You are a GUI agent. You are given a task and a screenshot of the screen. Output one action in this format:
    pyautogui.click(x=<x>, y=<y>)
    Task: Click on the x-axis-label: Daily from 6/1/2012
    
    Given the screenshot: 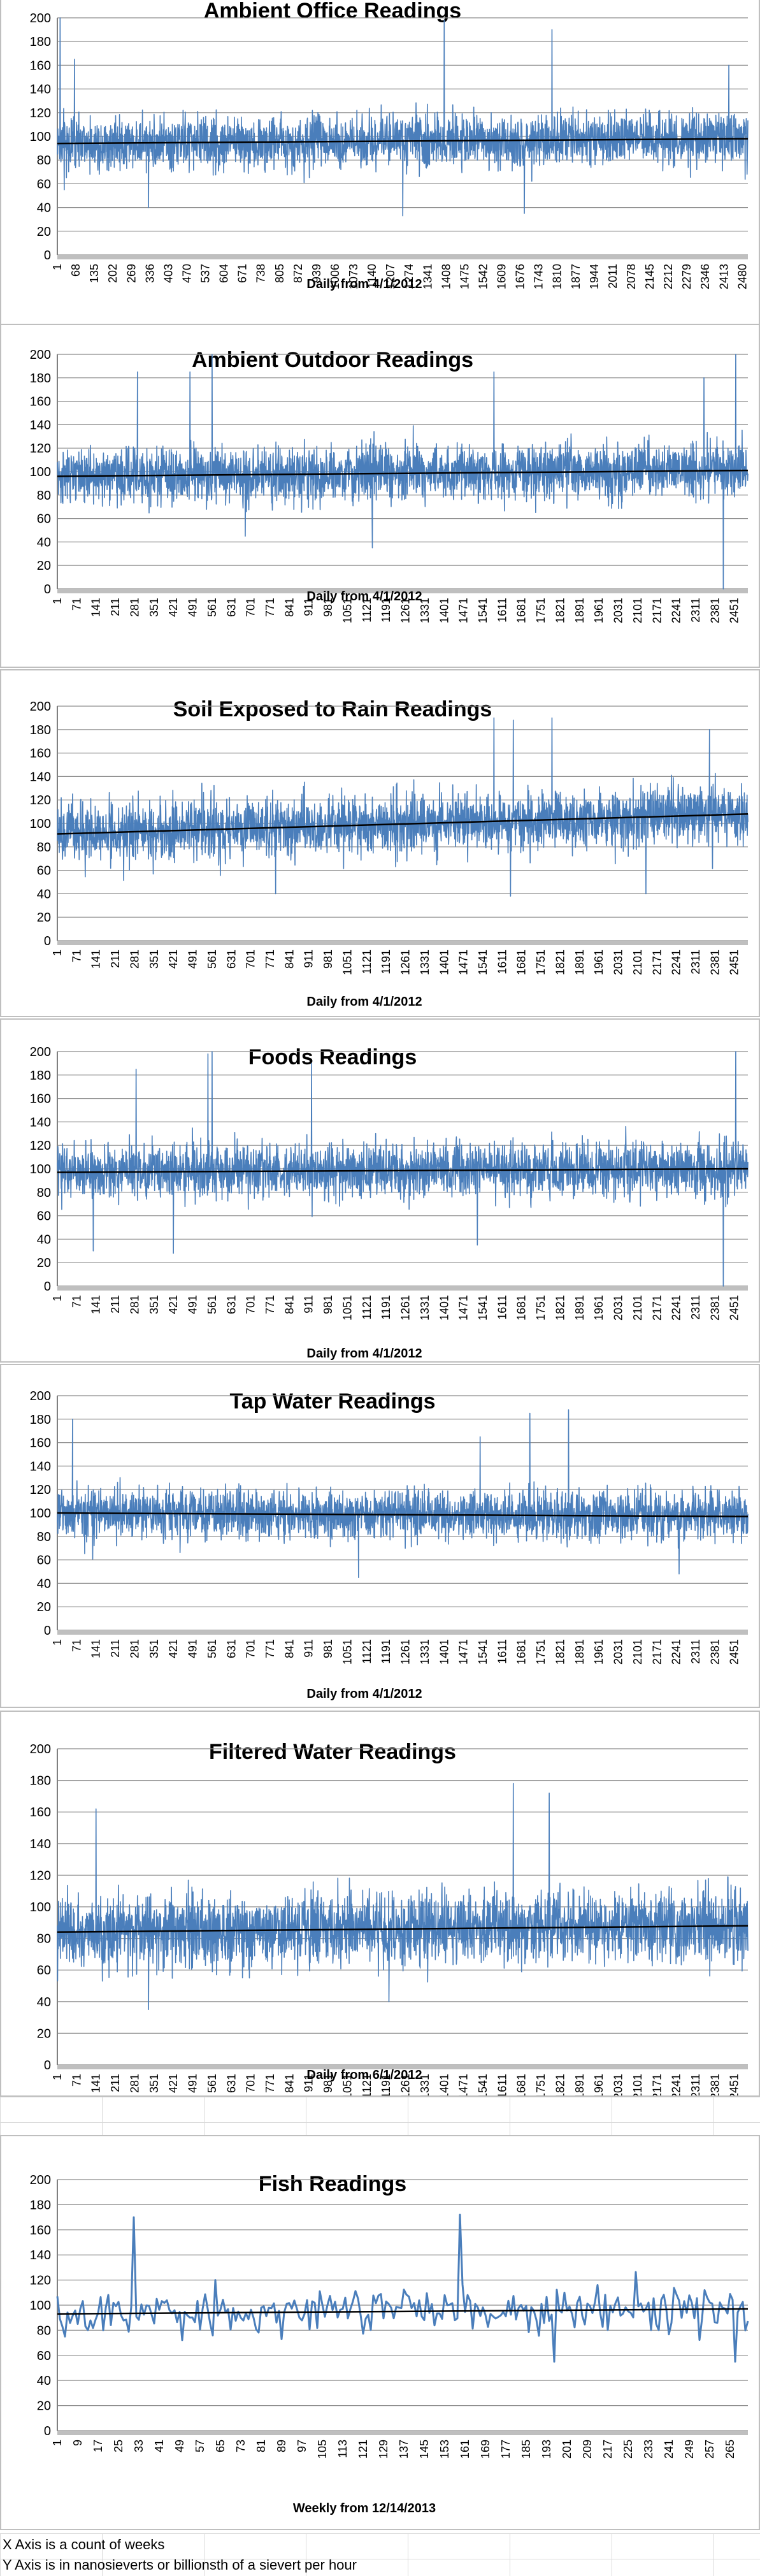 What is the action you would take?
    pyautogui.click(x=364, y=2075)
    